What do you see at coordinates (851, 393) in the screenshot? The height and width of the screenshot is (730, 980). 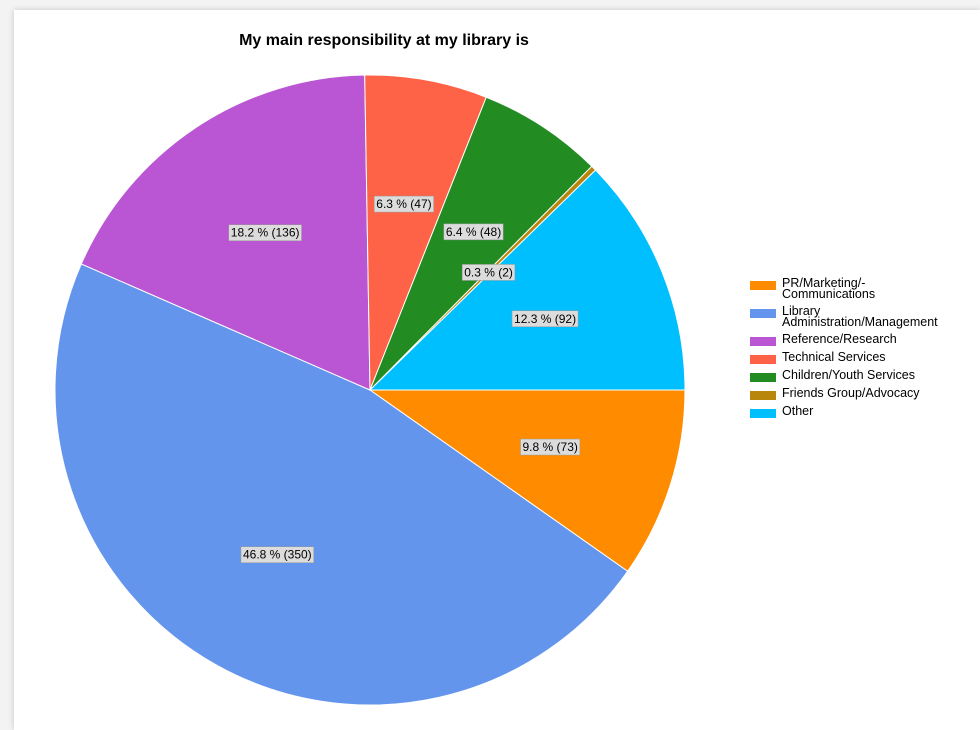 I see `legend-label: Friends Group/Advocacy` at bounding box center [851, 393].